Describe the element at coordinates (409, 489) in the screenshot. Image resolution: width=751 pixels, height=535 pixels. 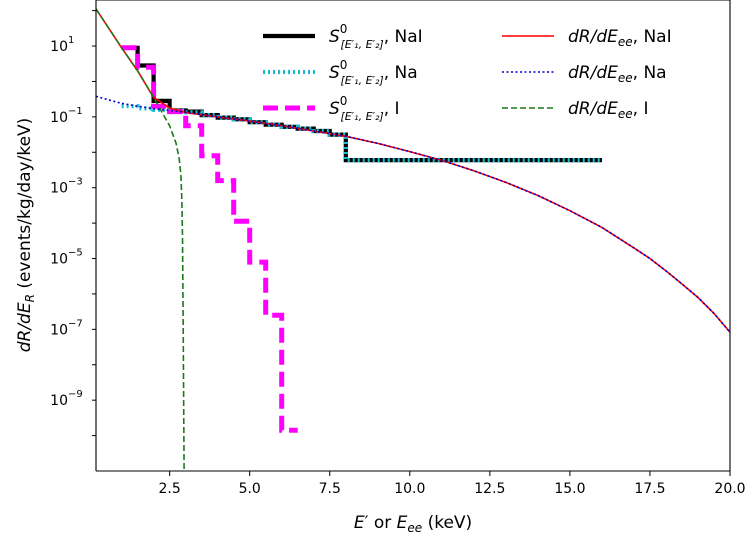
I see `x-tick-label: 10.0` at that location.